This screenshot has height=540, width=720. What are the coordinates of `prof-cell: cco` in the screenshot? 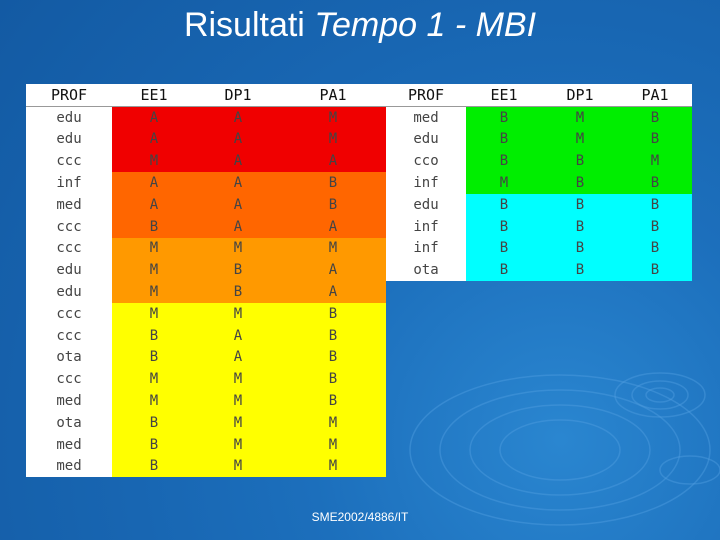 It's located at (426, 161).